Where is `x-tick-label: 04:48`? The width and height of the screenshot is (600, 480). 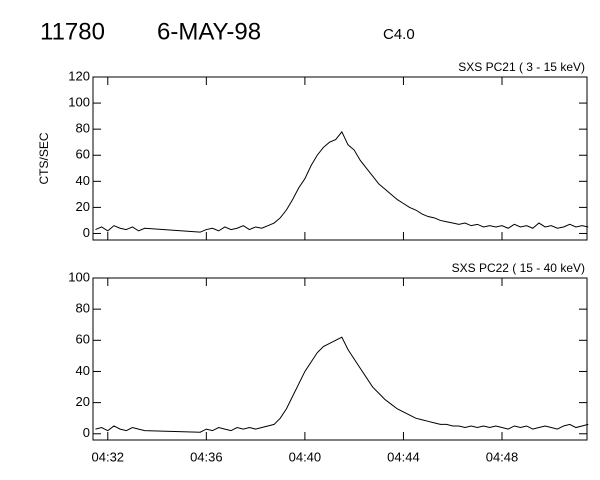 x-tick-label: 04:48 is located at coordinates (502, 456).